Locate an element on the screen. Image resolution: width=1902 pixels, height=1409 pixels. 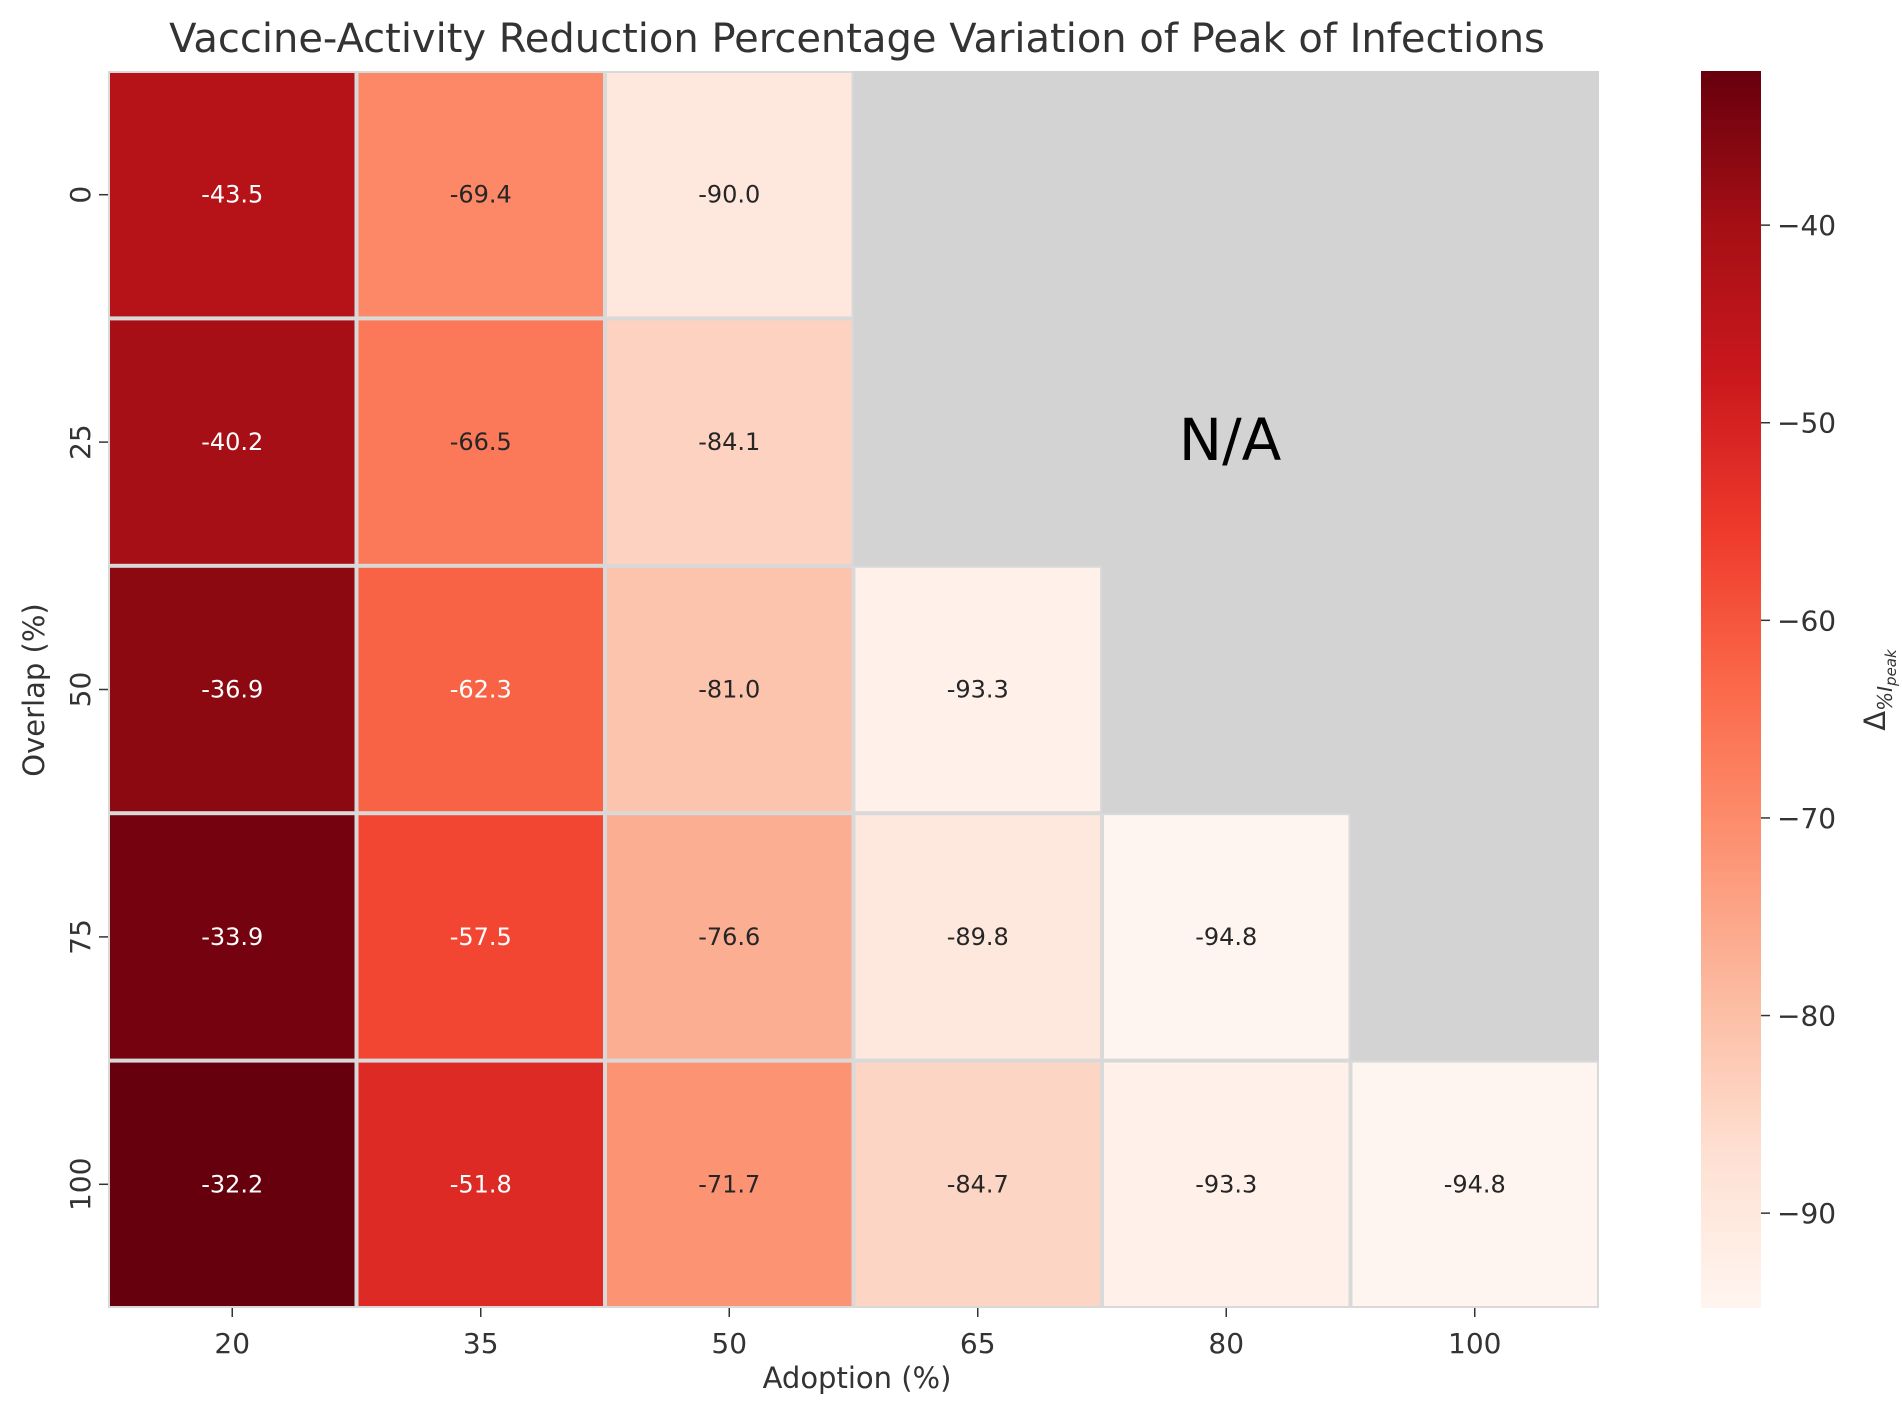
cell-value-label: -71.7 is located at coordinates (729, 1184).